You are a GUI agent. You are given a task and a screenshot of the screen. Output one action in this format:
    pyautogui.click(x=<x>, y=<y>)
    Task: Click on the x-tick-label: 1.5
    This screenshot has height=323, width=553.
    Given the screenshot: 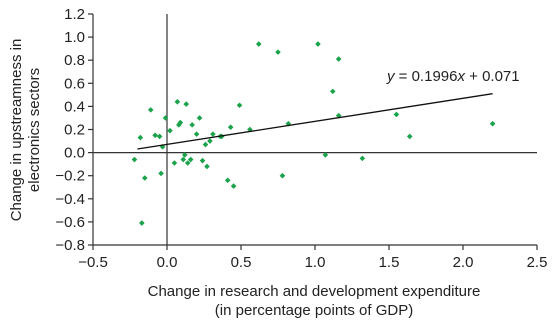 What is the action you would take?
    pyautogui.click(x=389, y=262)
    